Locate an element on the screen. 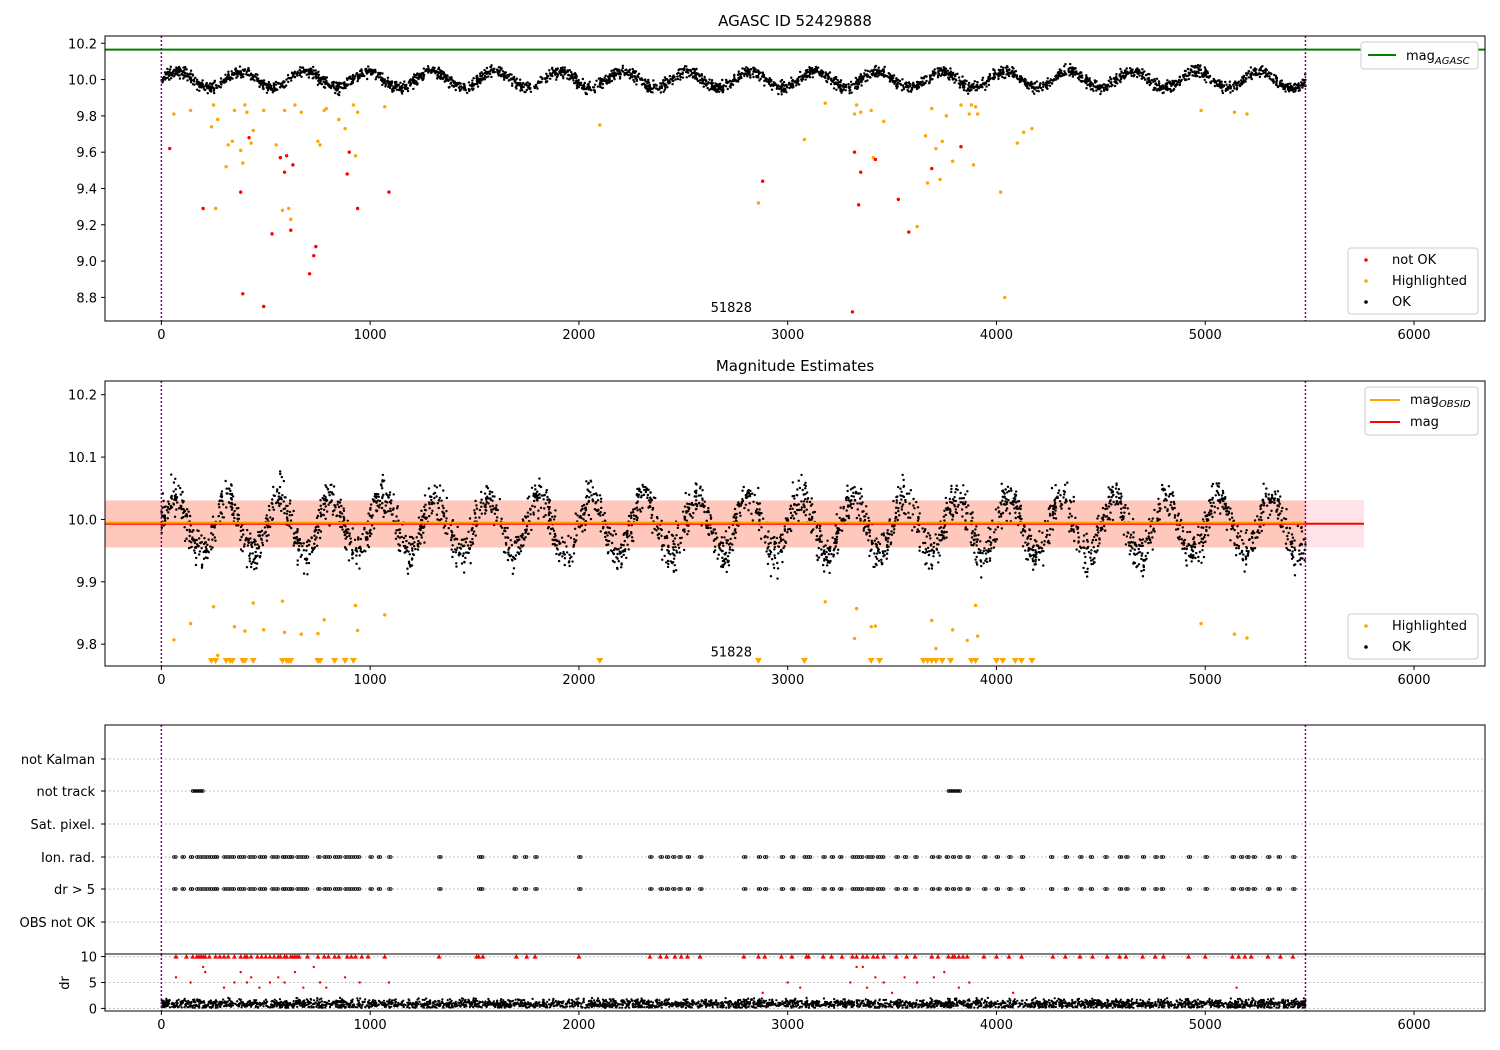 Image resolution: width=1500 pixels, height=1050 pixels. legend-ok: OK is located at coordinates (1401, 302).